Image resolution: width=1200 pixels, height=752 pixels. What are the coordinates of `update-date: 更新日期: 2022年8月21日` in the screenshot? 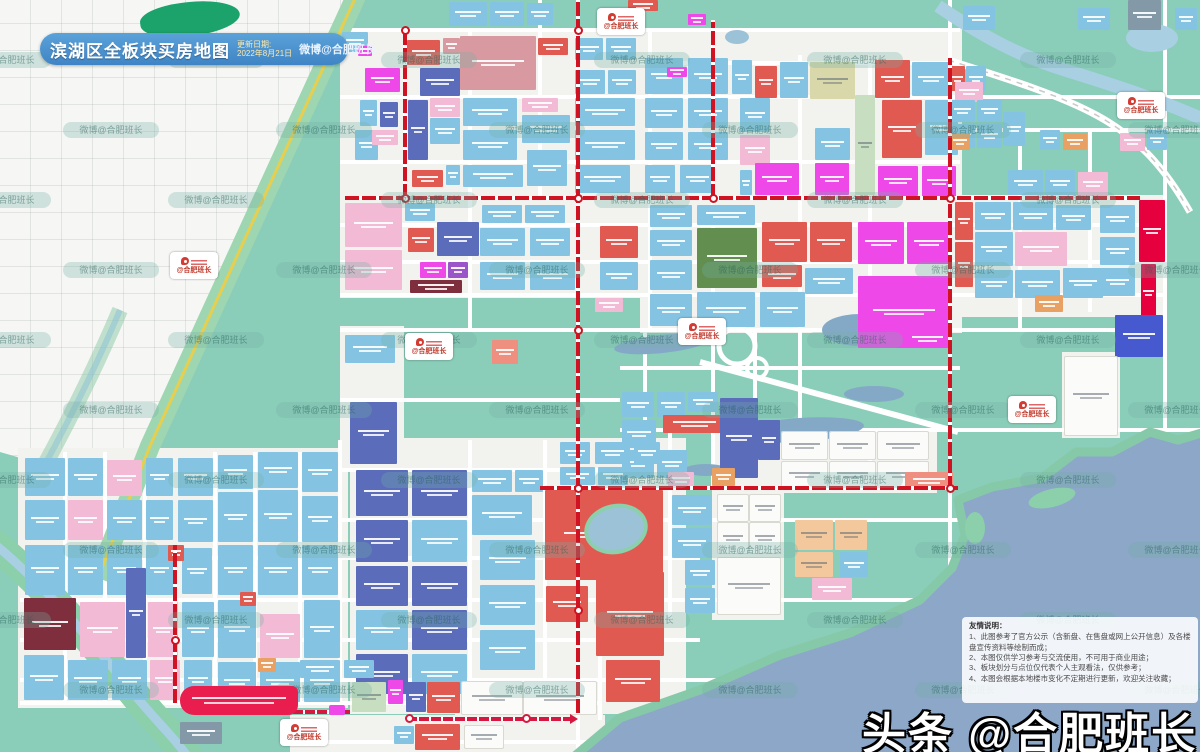 It's located at (264, 49).